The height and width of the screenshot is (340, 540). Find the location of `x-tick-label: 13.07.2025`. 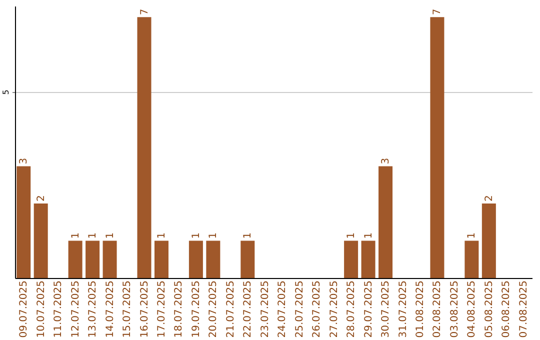

x-tick-label: 13.07.2025 is located at coordinates (93, 309).